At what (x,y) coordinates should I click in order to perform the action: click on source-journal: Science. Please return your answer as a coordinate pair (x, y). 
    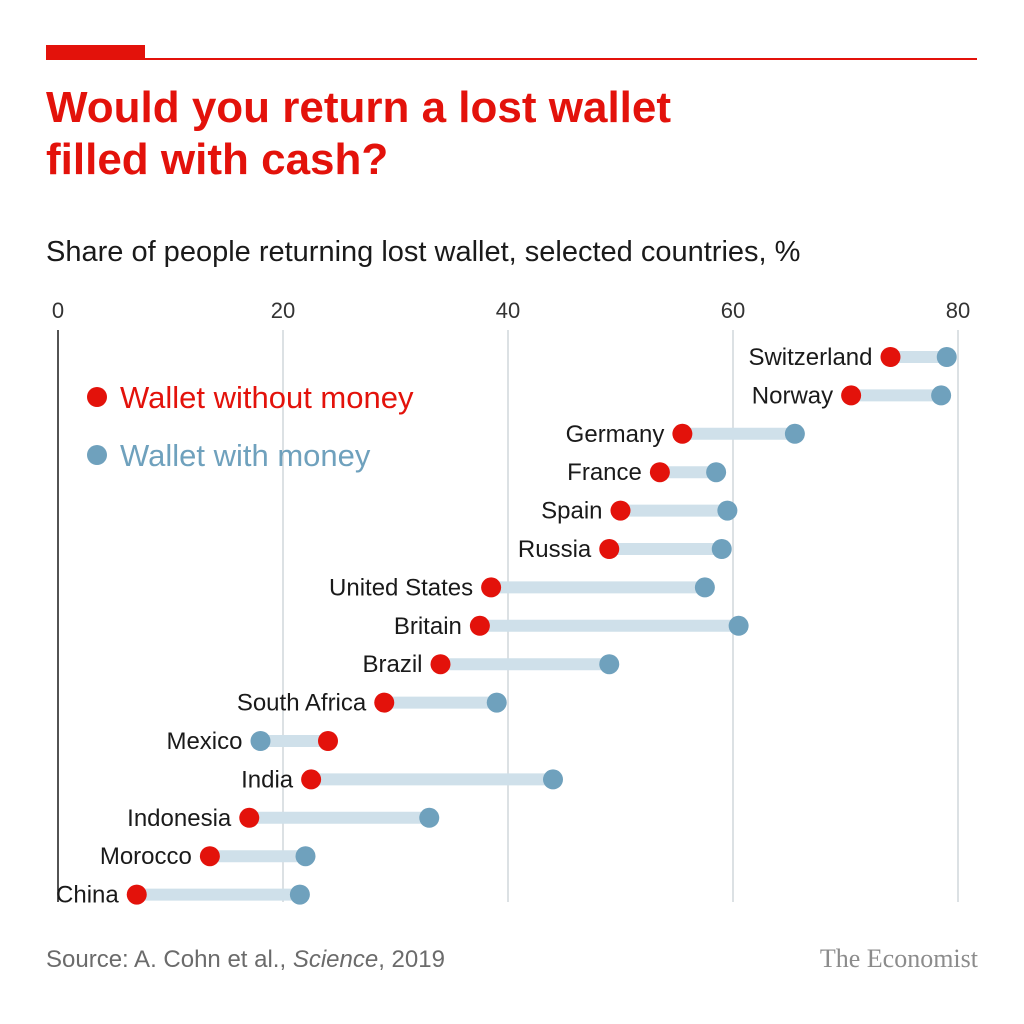
    Looking at the image, I should click on (335, 959).